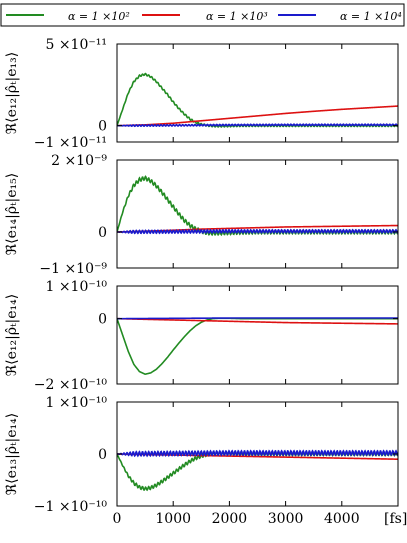 This screenshot has height=543, width=407. I want to click on panel-4-ytick-label-1: 0, so click(102, 455).